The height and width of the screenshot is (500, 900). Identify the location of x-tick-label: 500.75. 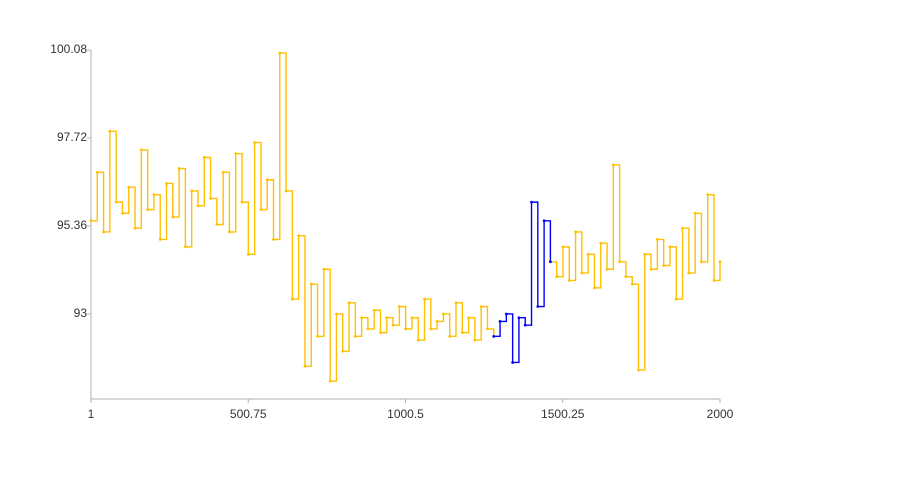
(248, 414).